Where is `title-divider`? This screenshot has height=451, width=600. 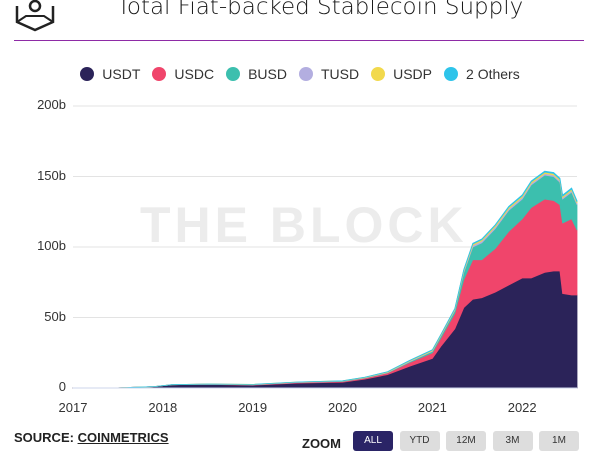 title-divider is located at coordinates (299, 40).